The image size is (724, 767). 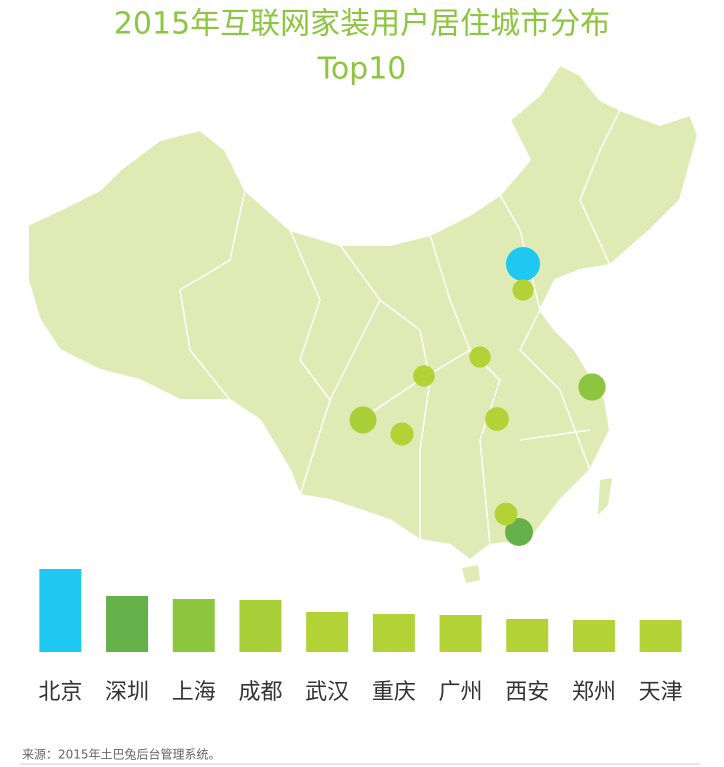 I want to click on x-tick-label: 广州, so click(x=461, y=692).